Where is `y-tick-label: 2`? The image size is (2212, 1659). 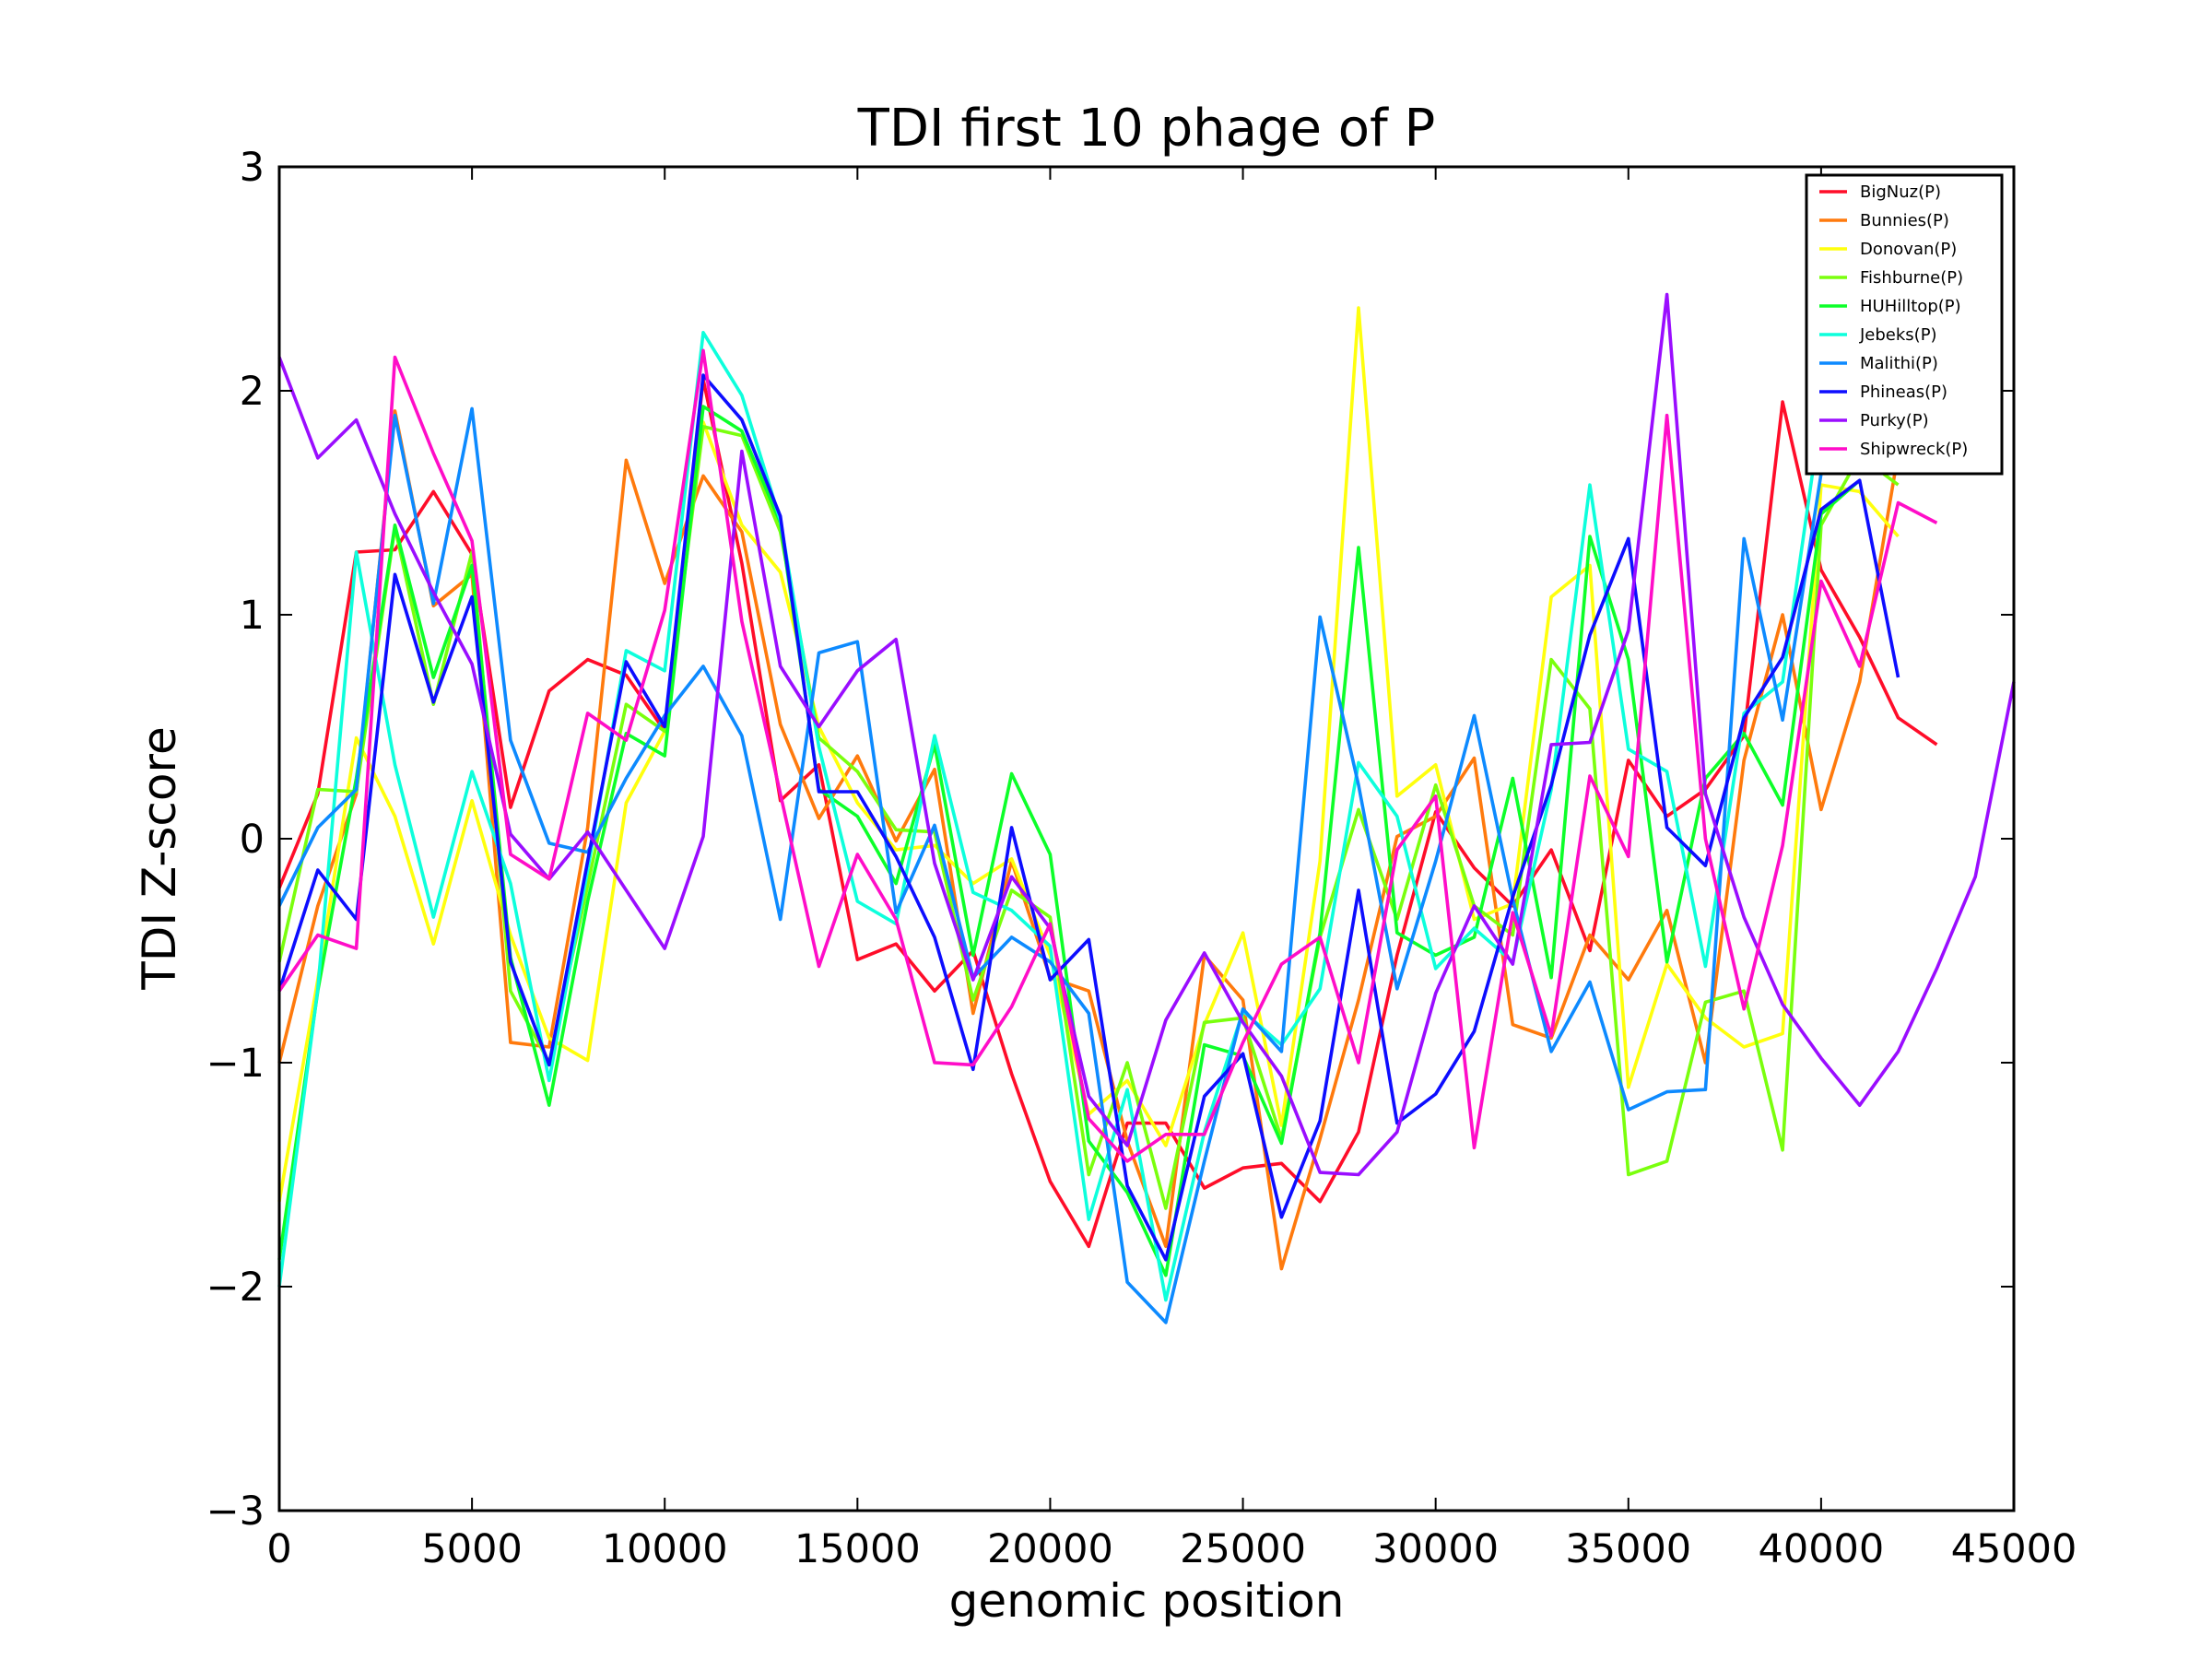 y-tick-label: 2 is located at coordinates (252, 392).